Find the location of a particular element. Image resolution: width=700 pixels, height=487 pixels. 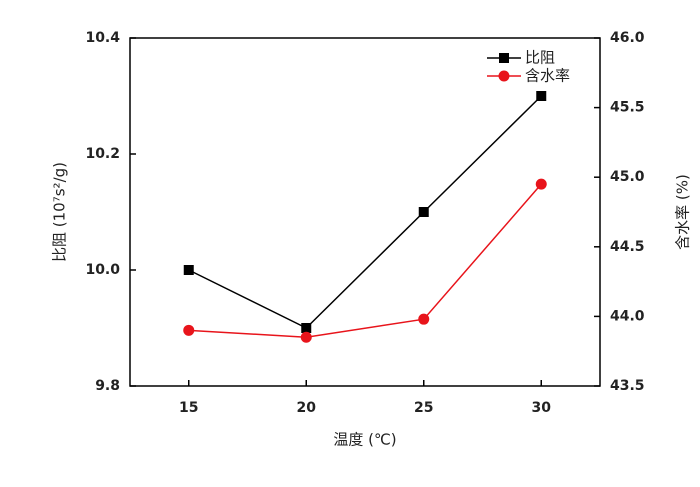

y2-axis-label: 含水率 (%) is located at coordinates (683, 212).